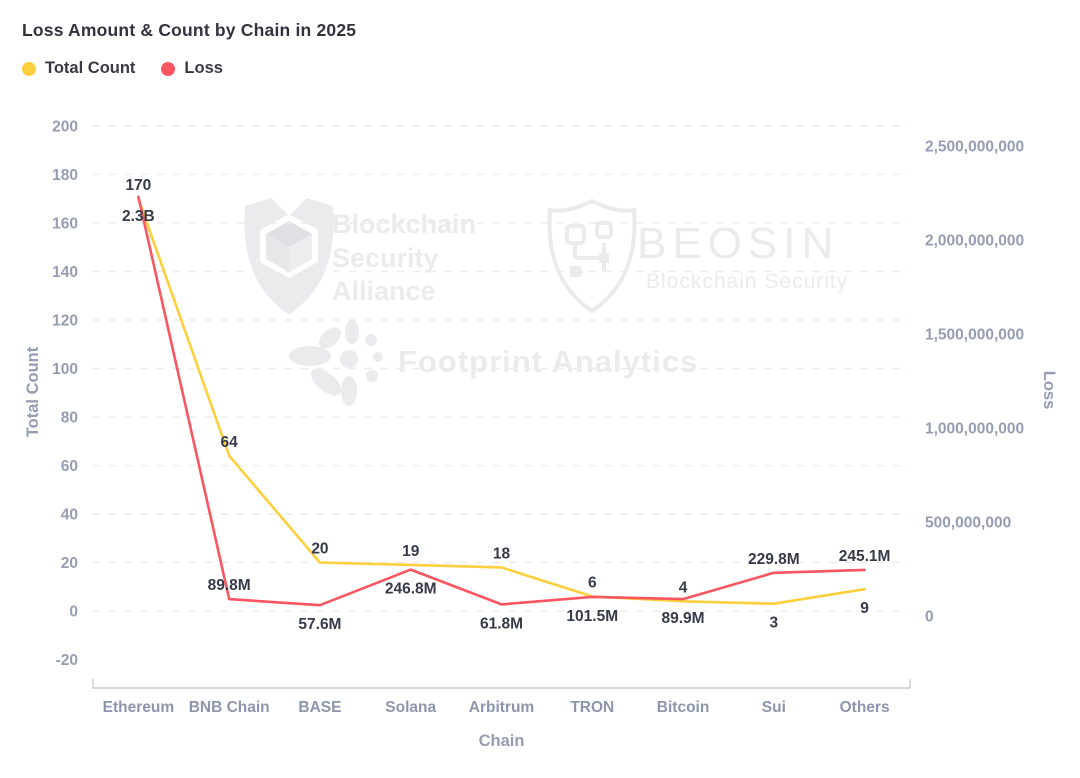  What do you see at coordinates (300, 253) in the screenshot?
I see `bsa-cube-right` at bounding box center [300, 253].